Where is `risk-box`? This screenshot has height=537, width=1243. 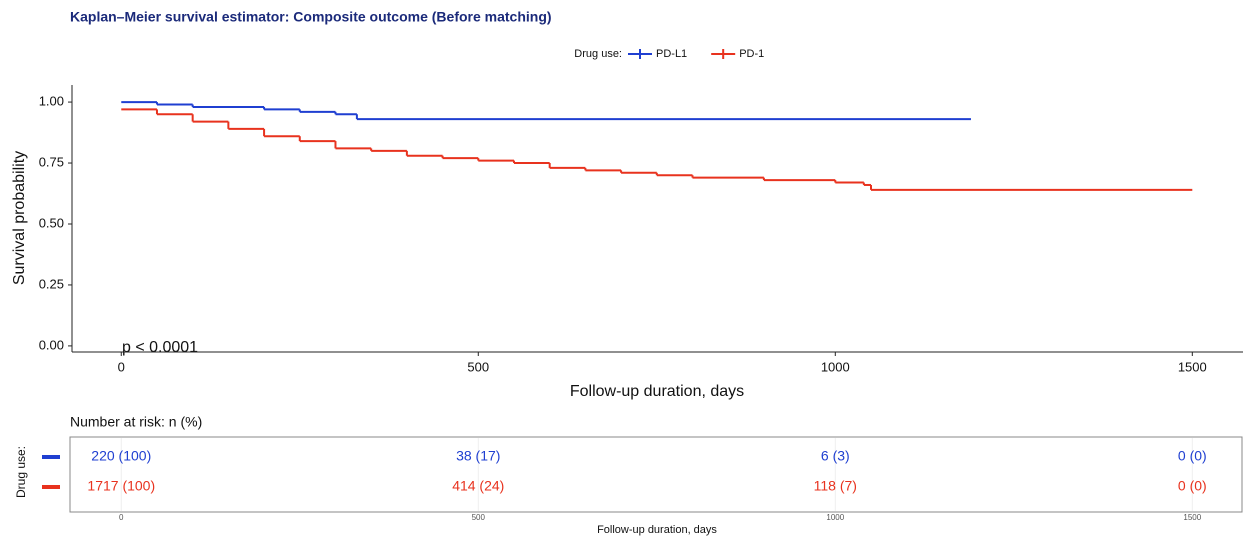
risk-box is located at coordinates (656, 474).